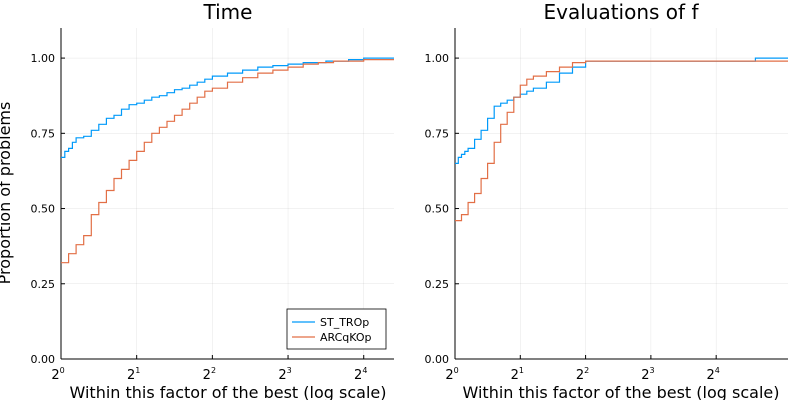 This screenshot has height=400, width=800. I want to click on legend-label-arcqkop: ARCqKOp, so click(346, 337).